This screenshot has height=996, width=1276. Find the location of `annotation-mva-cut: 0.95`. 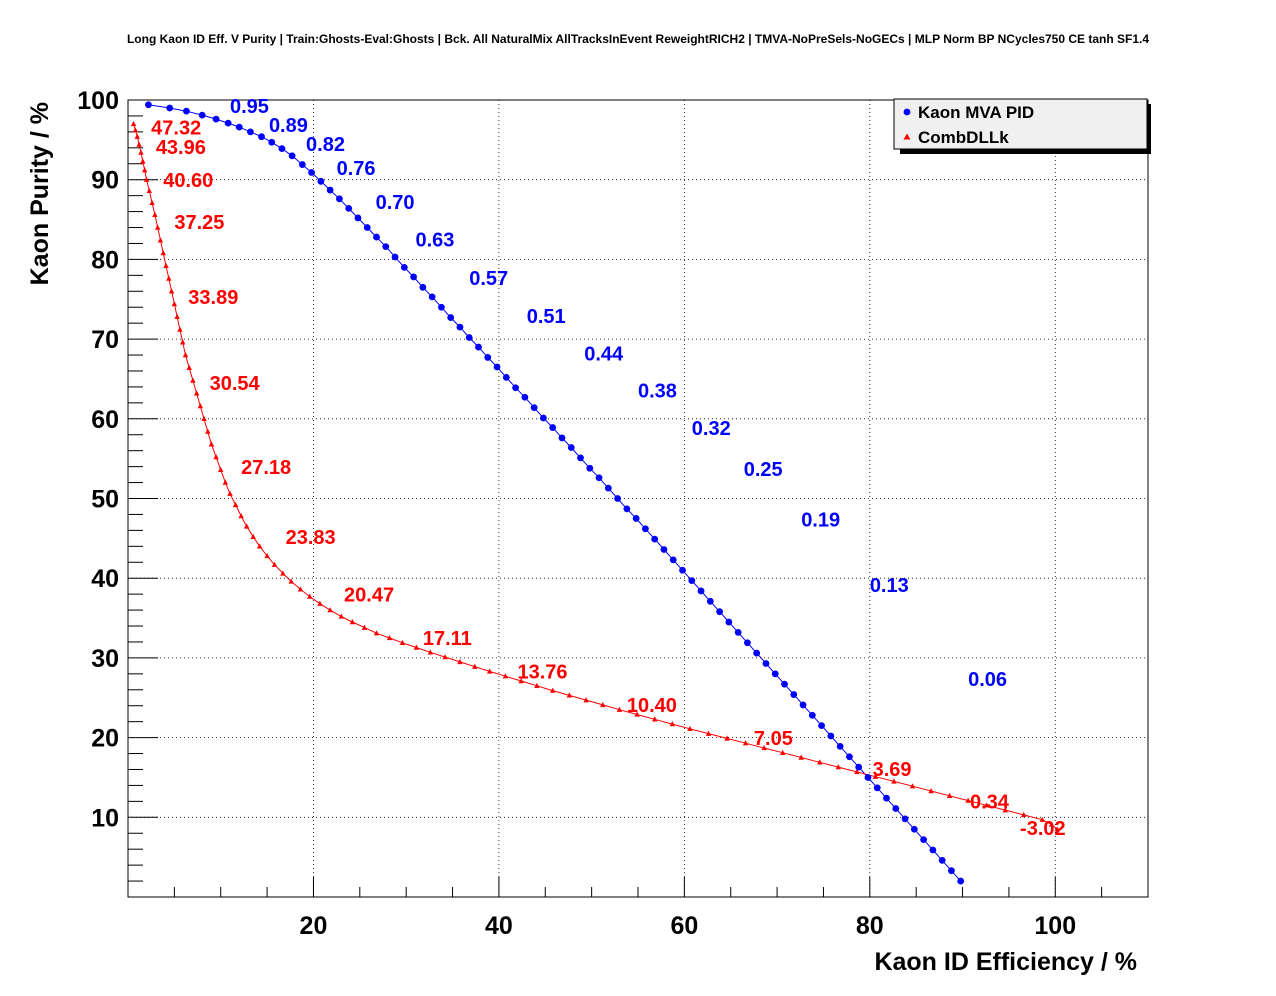

annotation-mva-cut: 0.95 is located at coordinates (249, 107).